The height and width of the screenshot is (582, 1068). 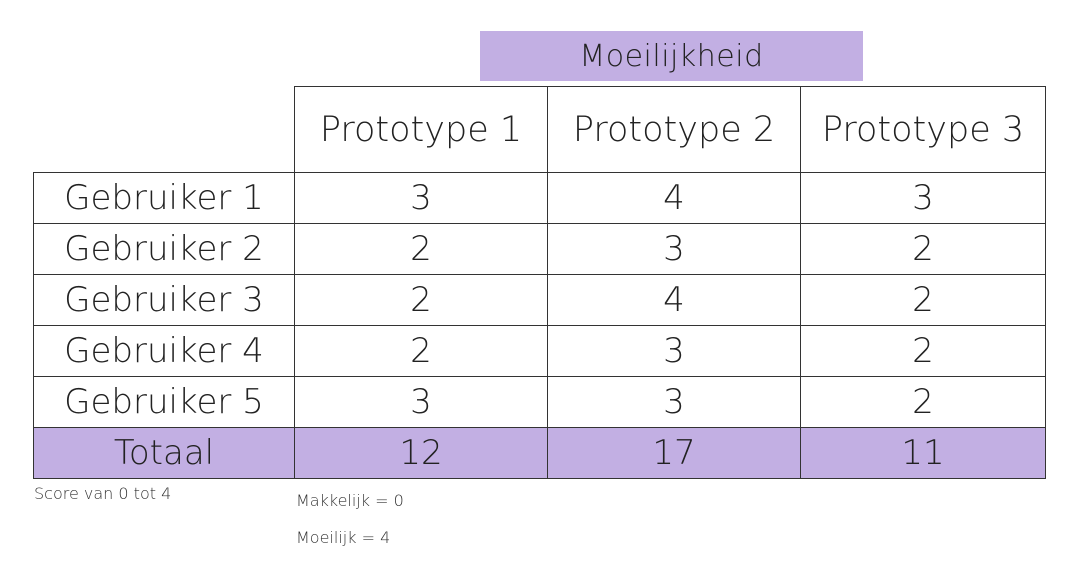 What do you see at coordinates (671, 56) in the screenshot?
I see `difficulty-banner: Moeilijkheid` at bounding box center [671, 56].